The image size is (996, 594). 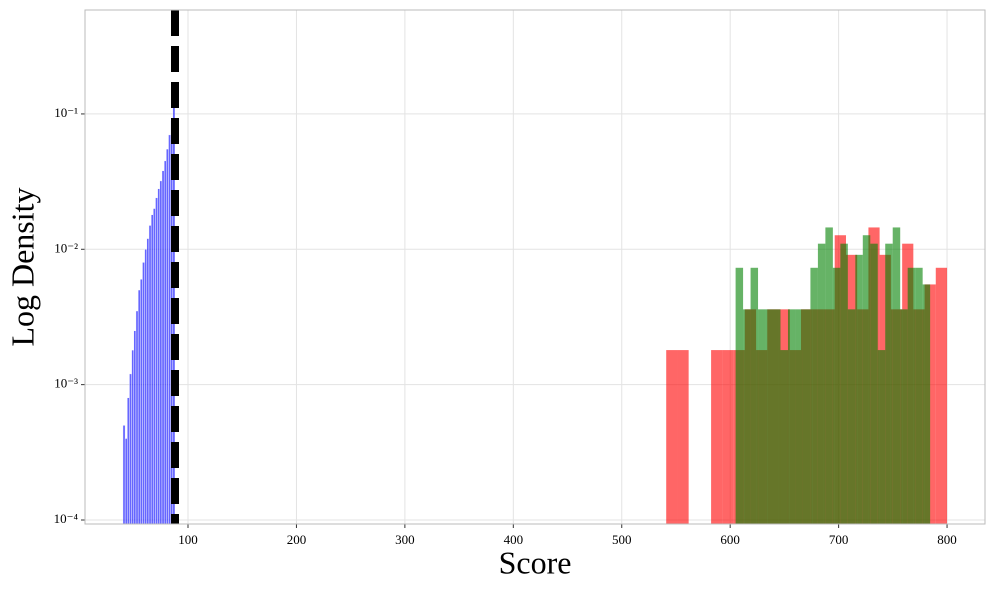 I want to click on y-axis-label: Log Density, so click(x=22, y=266).